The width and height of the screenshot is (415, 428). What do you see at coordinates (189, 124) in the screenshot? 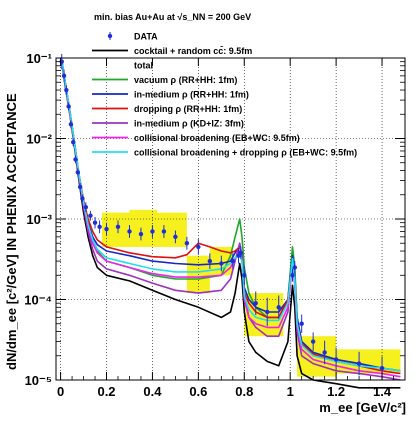
I see `legend-label-6: in-medium ρ (KD+IZ: 3fm)` at bounding box center [189, 124].